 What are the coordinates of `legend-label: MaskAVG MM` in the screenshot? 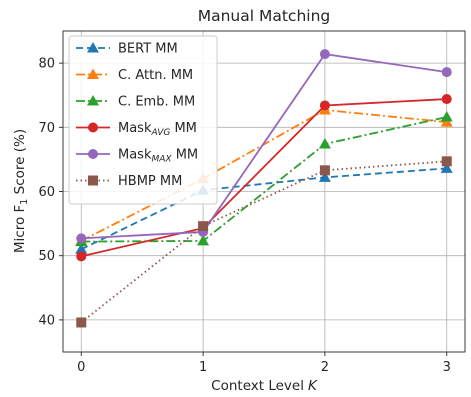 It's located at (157, 129).